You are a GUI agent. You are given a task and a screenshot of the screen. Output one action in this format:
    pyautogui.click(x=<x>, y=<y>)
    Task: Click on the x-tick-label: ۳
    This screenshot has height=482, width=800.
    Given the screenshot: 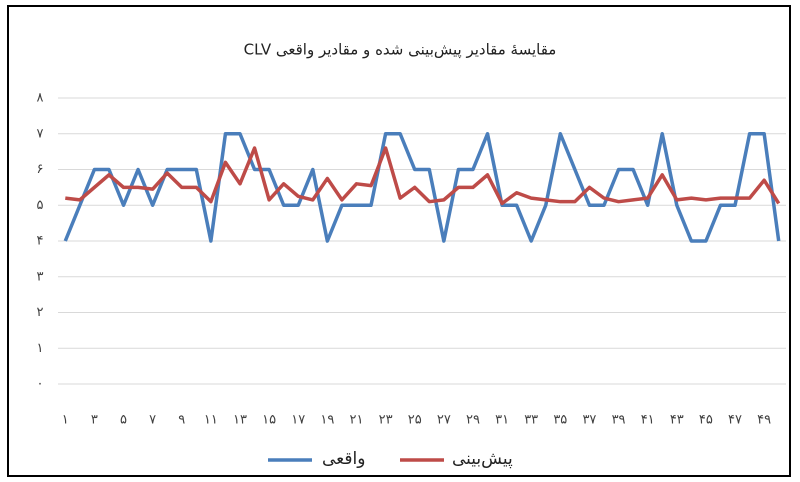 What is the action you would take?
    pyautogui.click(x=94, y=420)
    